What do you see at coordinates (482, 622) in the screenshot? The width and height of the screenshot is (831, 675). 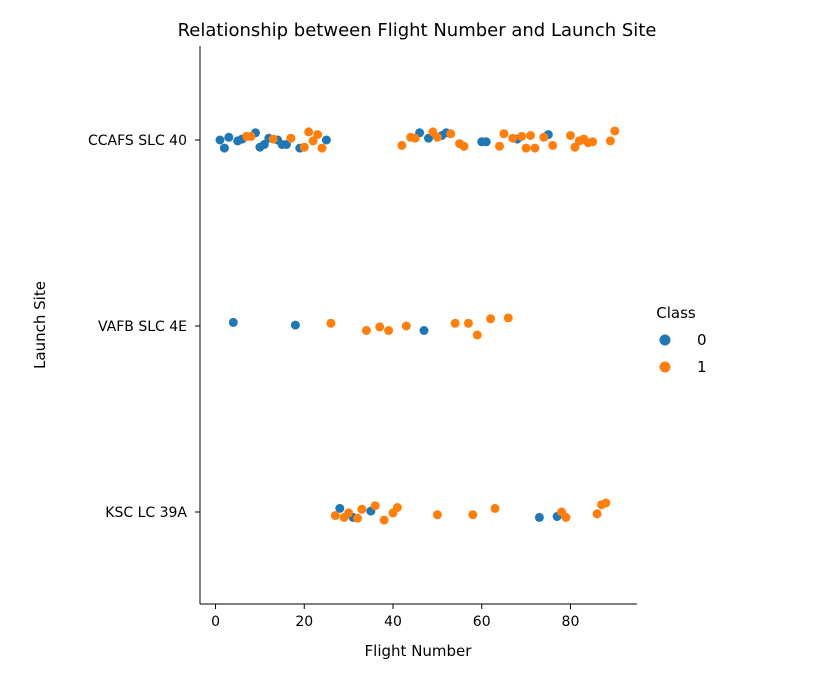 I see `x-tick-label: 60` at bounding box center [482, 622].